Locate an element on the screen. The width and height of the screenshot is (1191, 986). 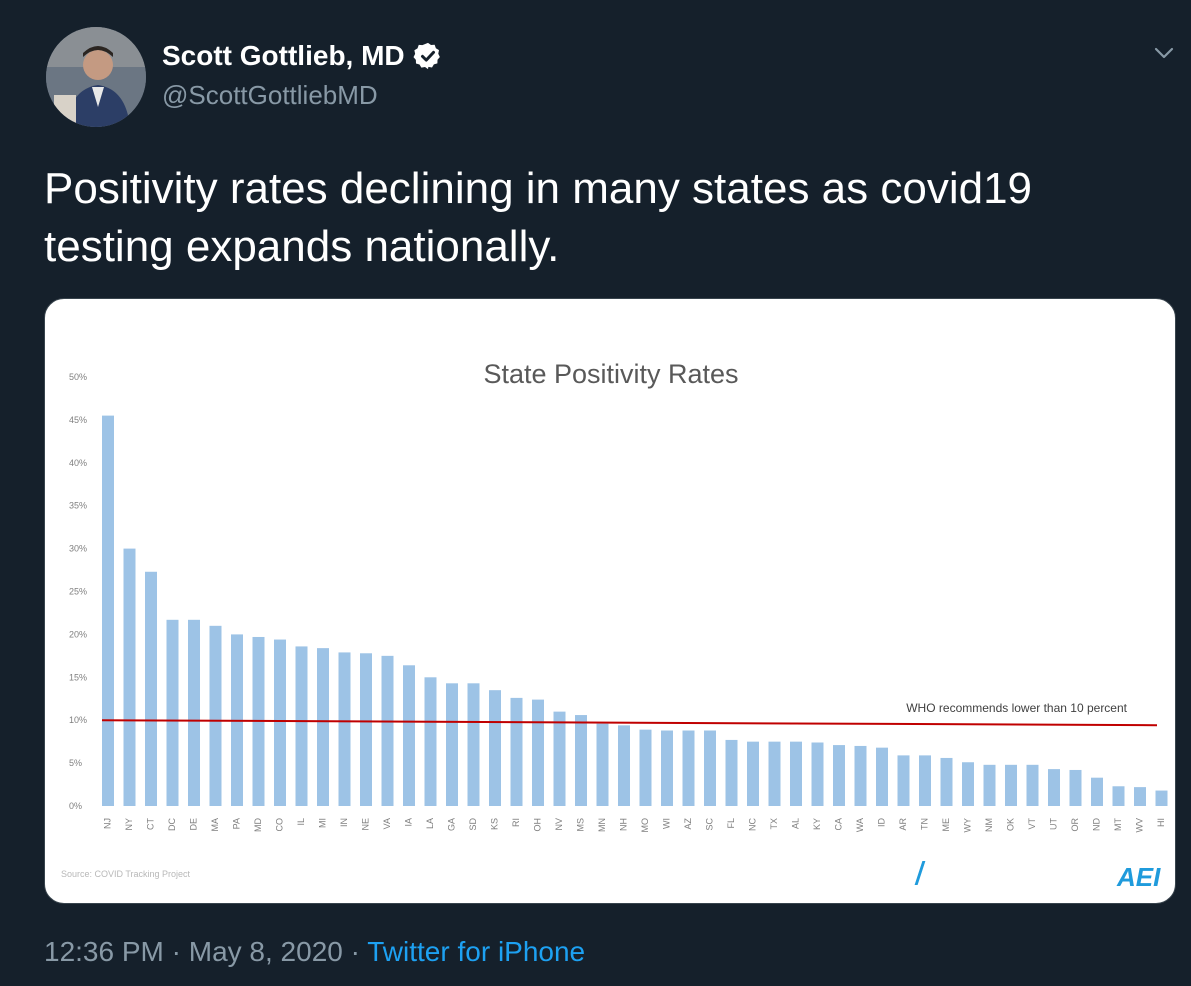
x-tick-label: CT is located at coordinates (150, 824).